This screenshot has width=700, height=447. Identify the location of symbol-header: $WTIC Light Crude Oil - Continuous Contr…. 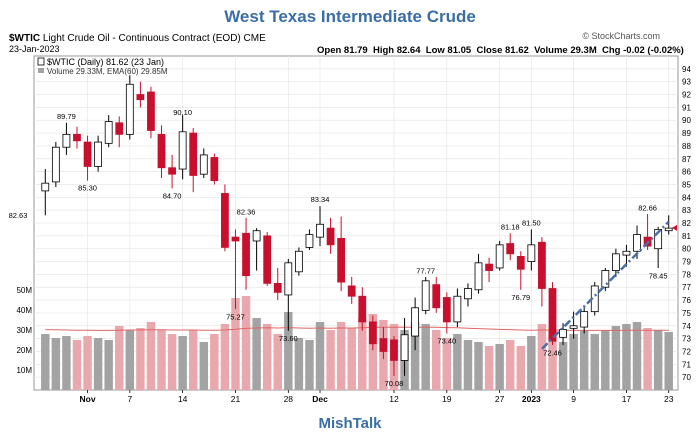
(137, 38).